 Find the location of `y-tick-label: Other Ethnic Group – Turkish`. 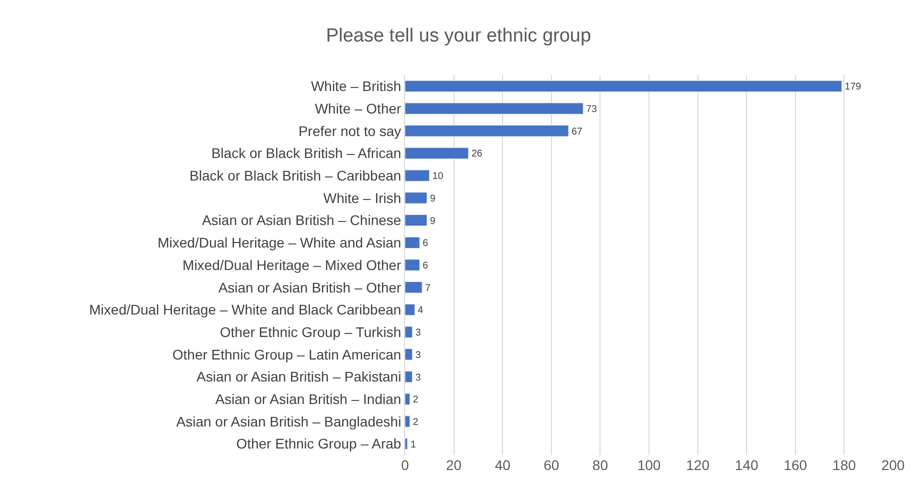

y-tick-label: Other Ethnic Group – Turkish is located at coordinates (311, 332).